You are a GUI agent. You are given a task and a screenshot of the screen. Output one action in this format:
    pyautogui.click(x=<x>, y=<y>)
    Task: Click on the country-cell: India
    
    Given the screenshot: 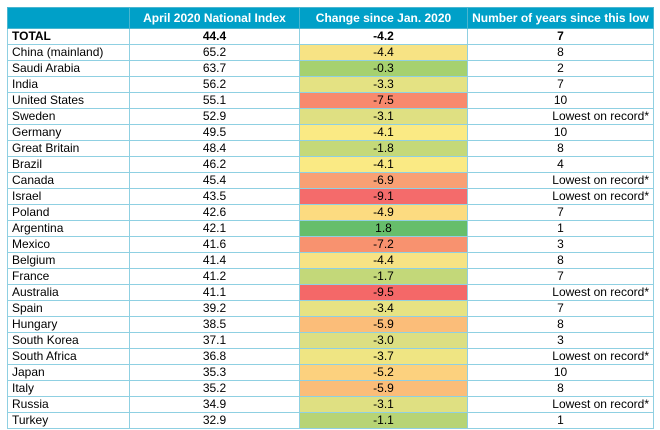 What is the action you would take?
    pyautogui.click(x=68, y=84)
    